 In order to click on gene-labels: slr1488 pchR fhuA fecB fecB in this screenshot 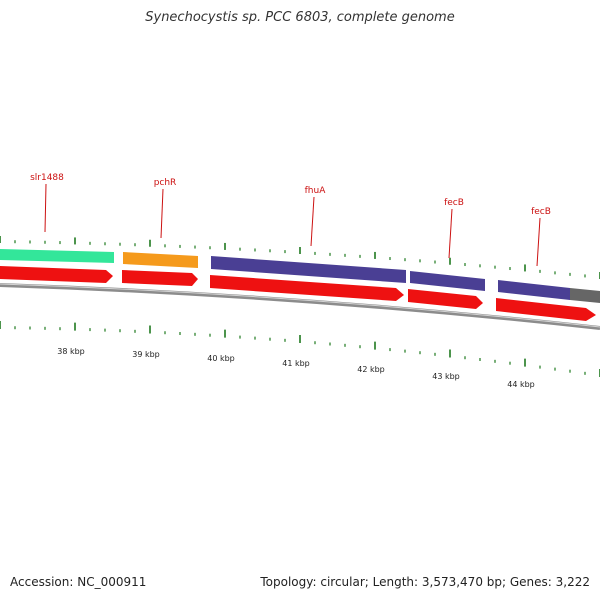, I will do `click(290, 220)`.